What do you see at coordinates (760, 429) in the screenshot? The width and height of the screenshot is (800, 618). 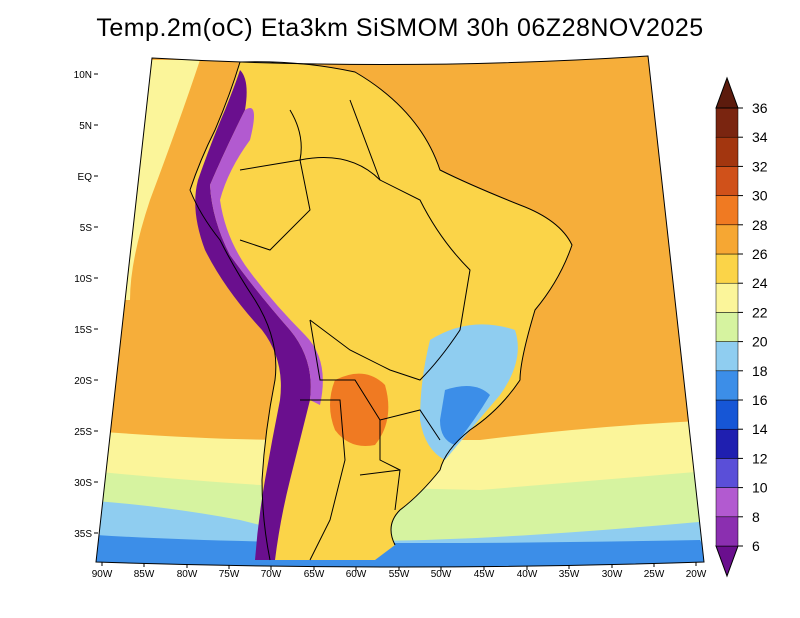 I see `colorbar-label: 14` at bounding box center [760, 429].